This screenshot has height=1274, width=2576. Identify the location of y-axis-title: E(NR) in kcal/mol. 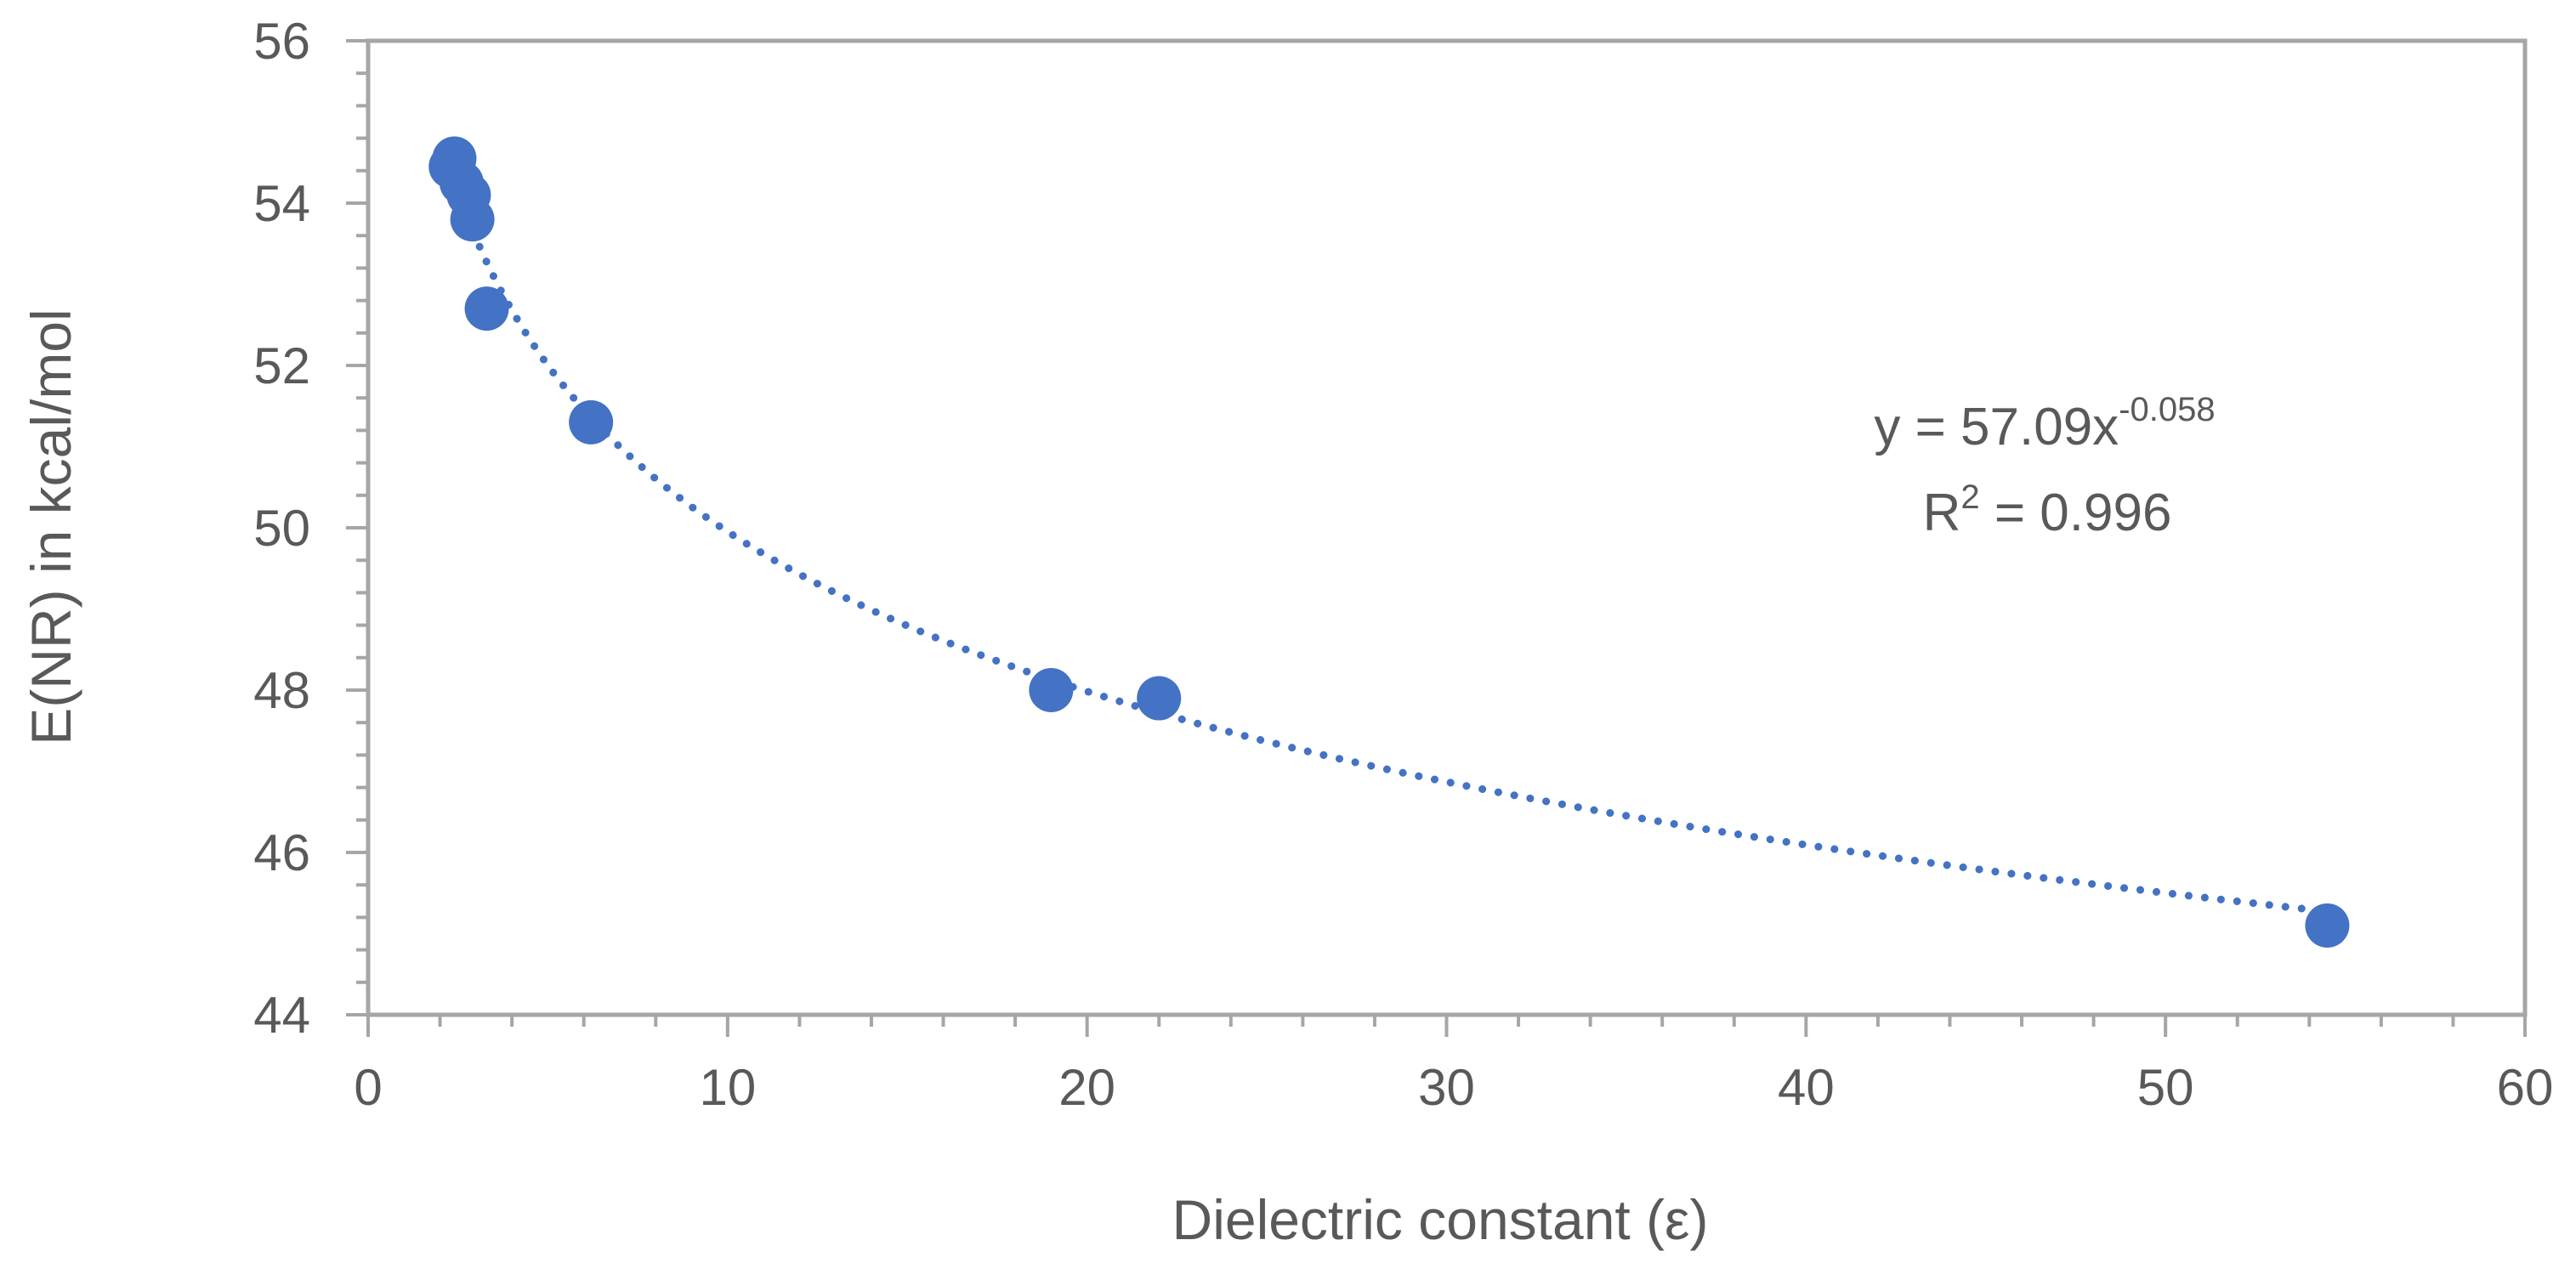
(51, 527).